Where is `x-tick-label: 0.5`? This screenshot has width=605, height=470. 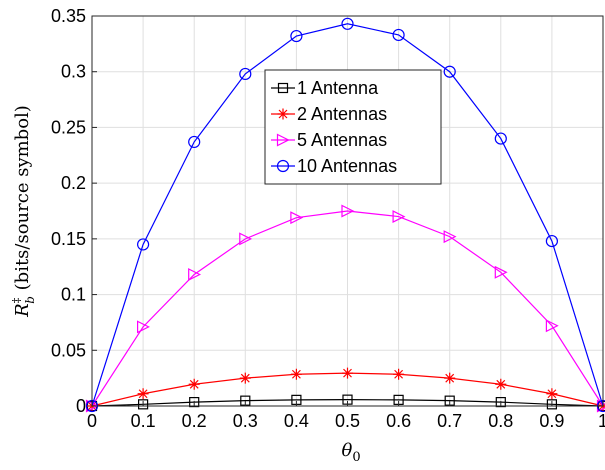 x-tick-label: 0.5 is located at coordinates (347, 421).